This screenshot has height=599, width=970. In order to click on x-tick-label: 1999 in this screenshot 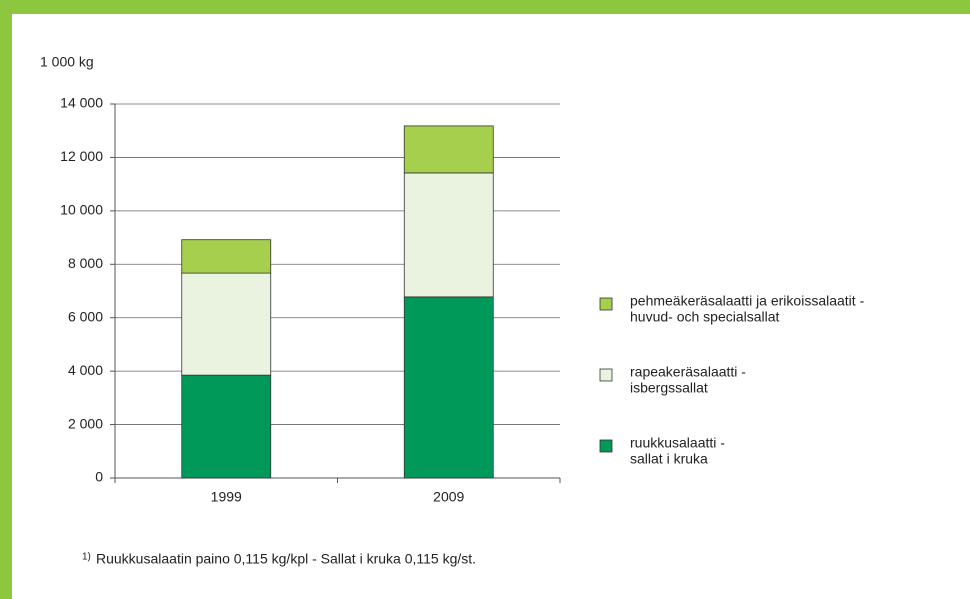, I will do `click(226, 497)`.